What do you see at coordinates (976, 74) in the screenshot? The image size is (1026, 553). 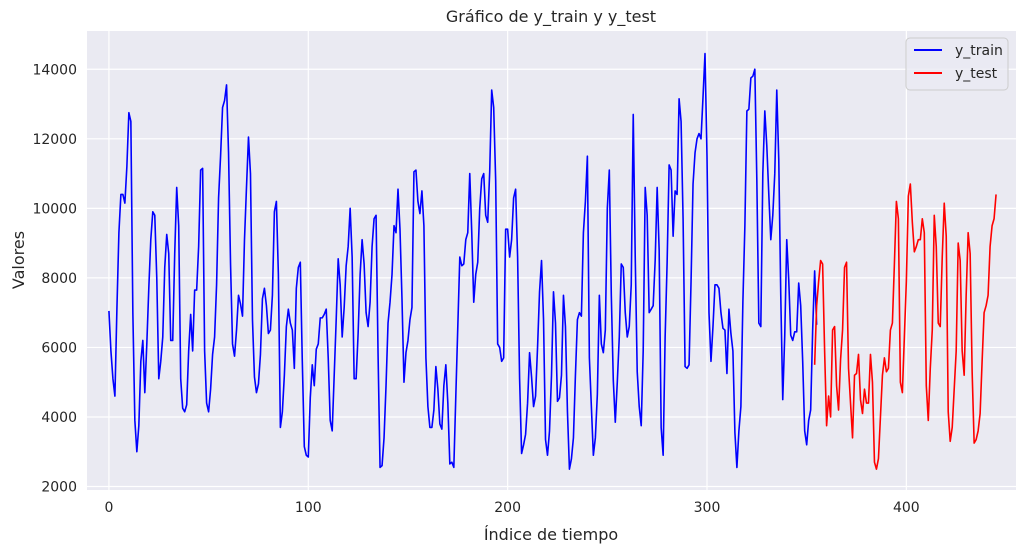 I see `legend-label-y-test: y_test` at bounding box center [976, 74].